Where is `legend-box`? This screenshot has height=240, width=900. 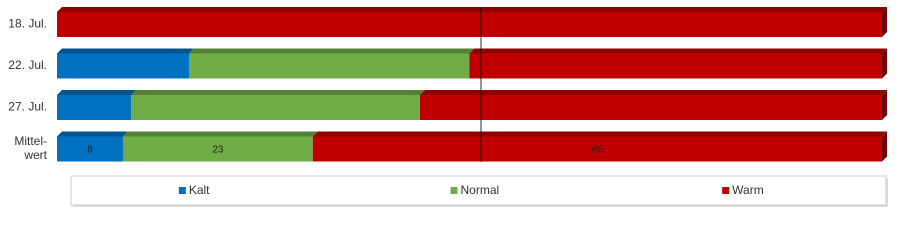 legend-box is located at coordinates (478, 190).